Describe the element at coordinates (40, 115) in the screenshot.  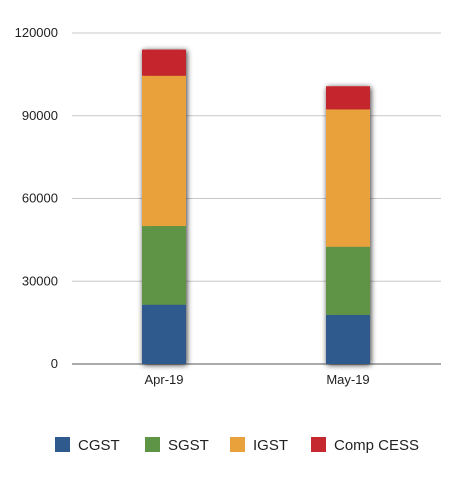
I see `y-tick-label: 90000` at that location.